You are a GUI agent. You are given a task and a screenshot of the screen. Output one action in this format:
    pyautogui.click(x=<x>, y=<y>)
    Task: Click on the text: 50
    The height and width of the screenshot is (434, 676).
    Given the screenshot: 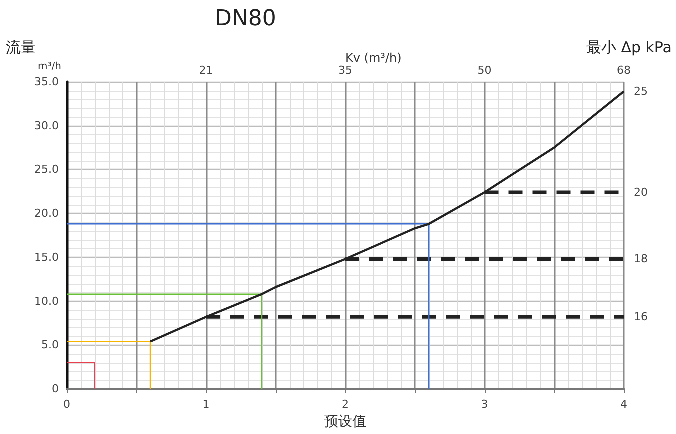 What is the action you would take?
    pyautogui.click(x=485, y=70)
    